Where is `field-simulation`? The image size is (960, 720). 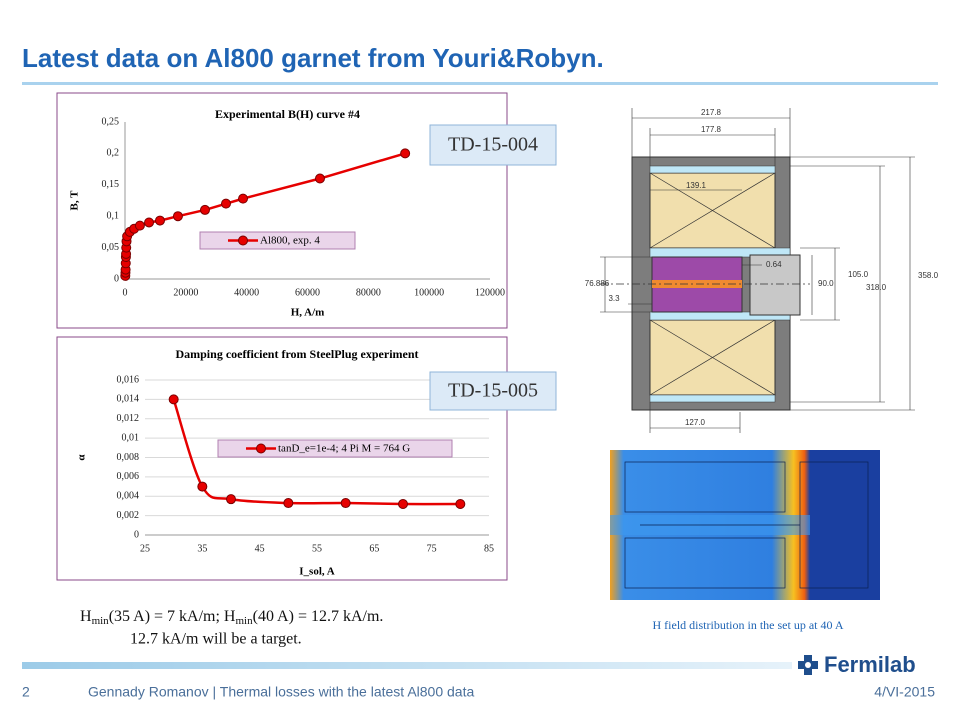
field-simulation is located at coordinates (745, 525).